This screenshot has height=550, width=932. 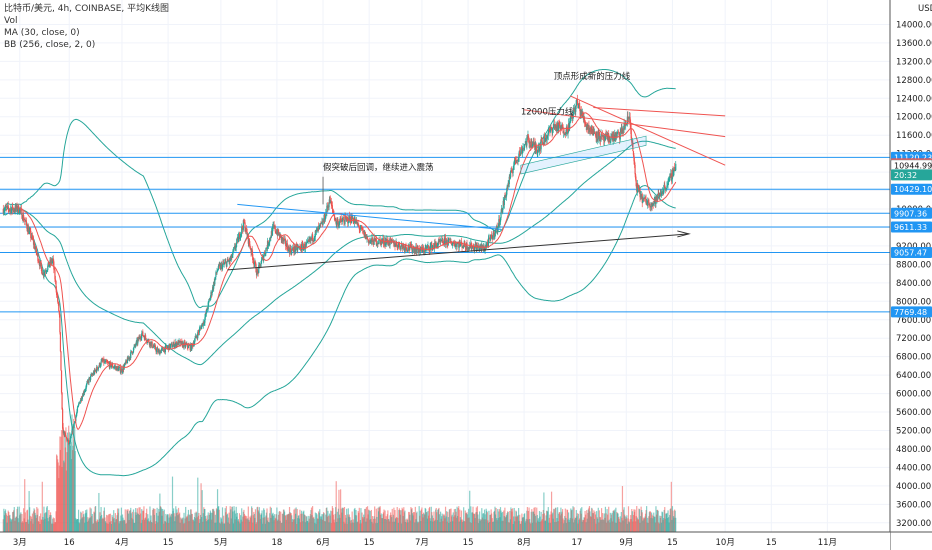 I want to click on x-tick-label: 9月, so click(x=626, y=543).